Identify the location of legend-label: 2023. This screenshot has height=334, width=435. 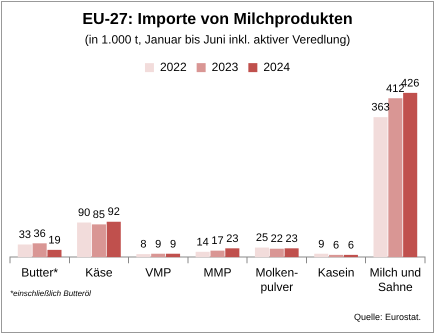
(225, 67).